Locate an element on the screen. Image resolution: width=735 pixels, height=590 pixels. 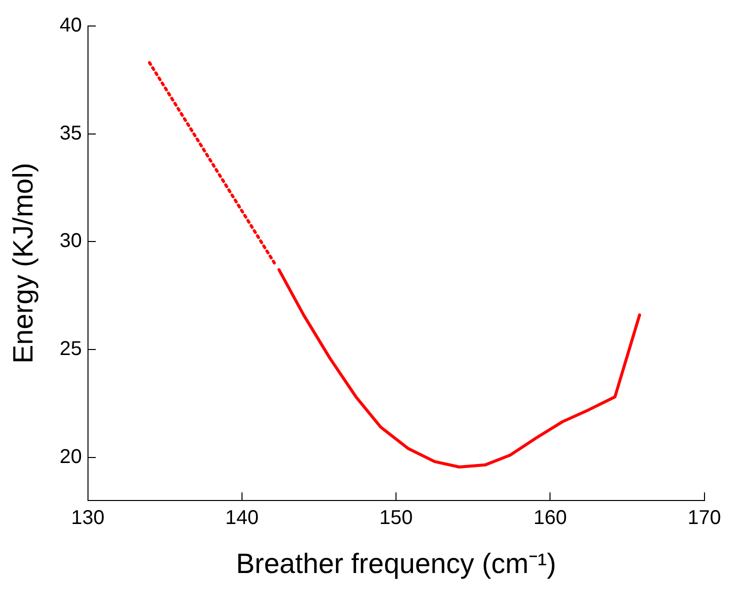
y-tick-label: 35 is located at coordinates (71, 133).